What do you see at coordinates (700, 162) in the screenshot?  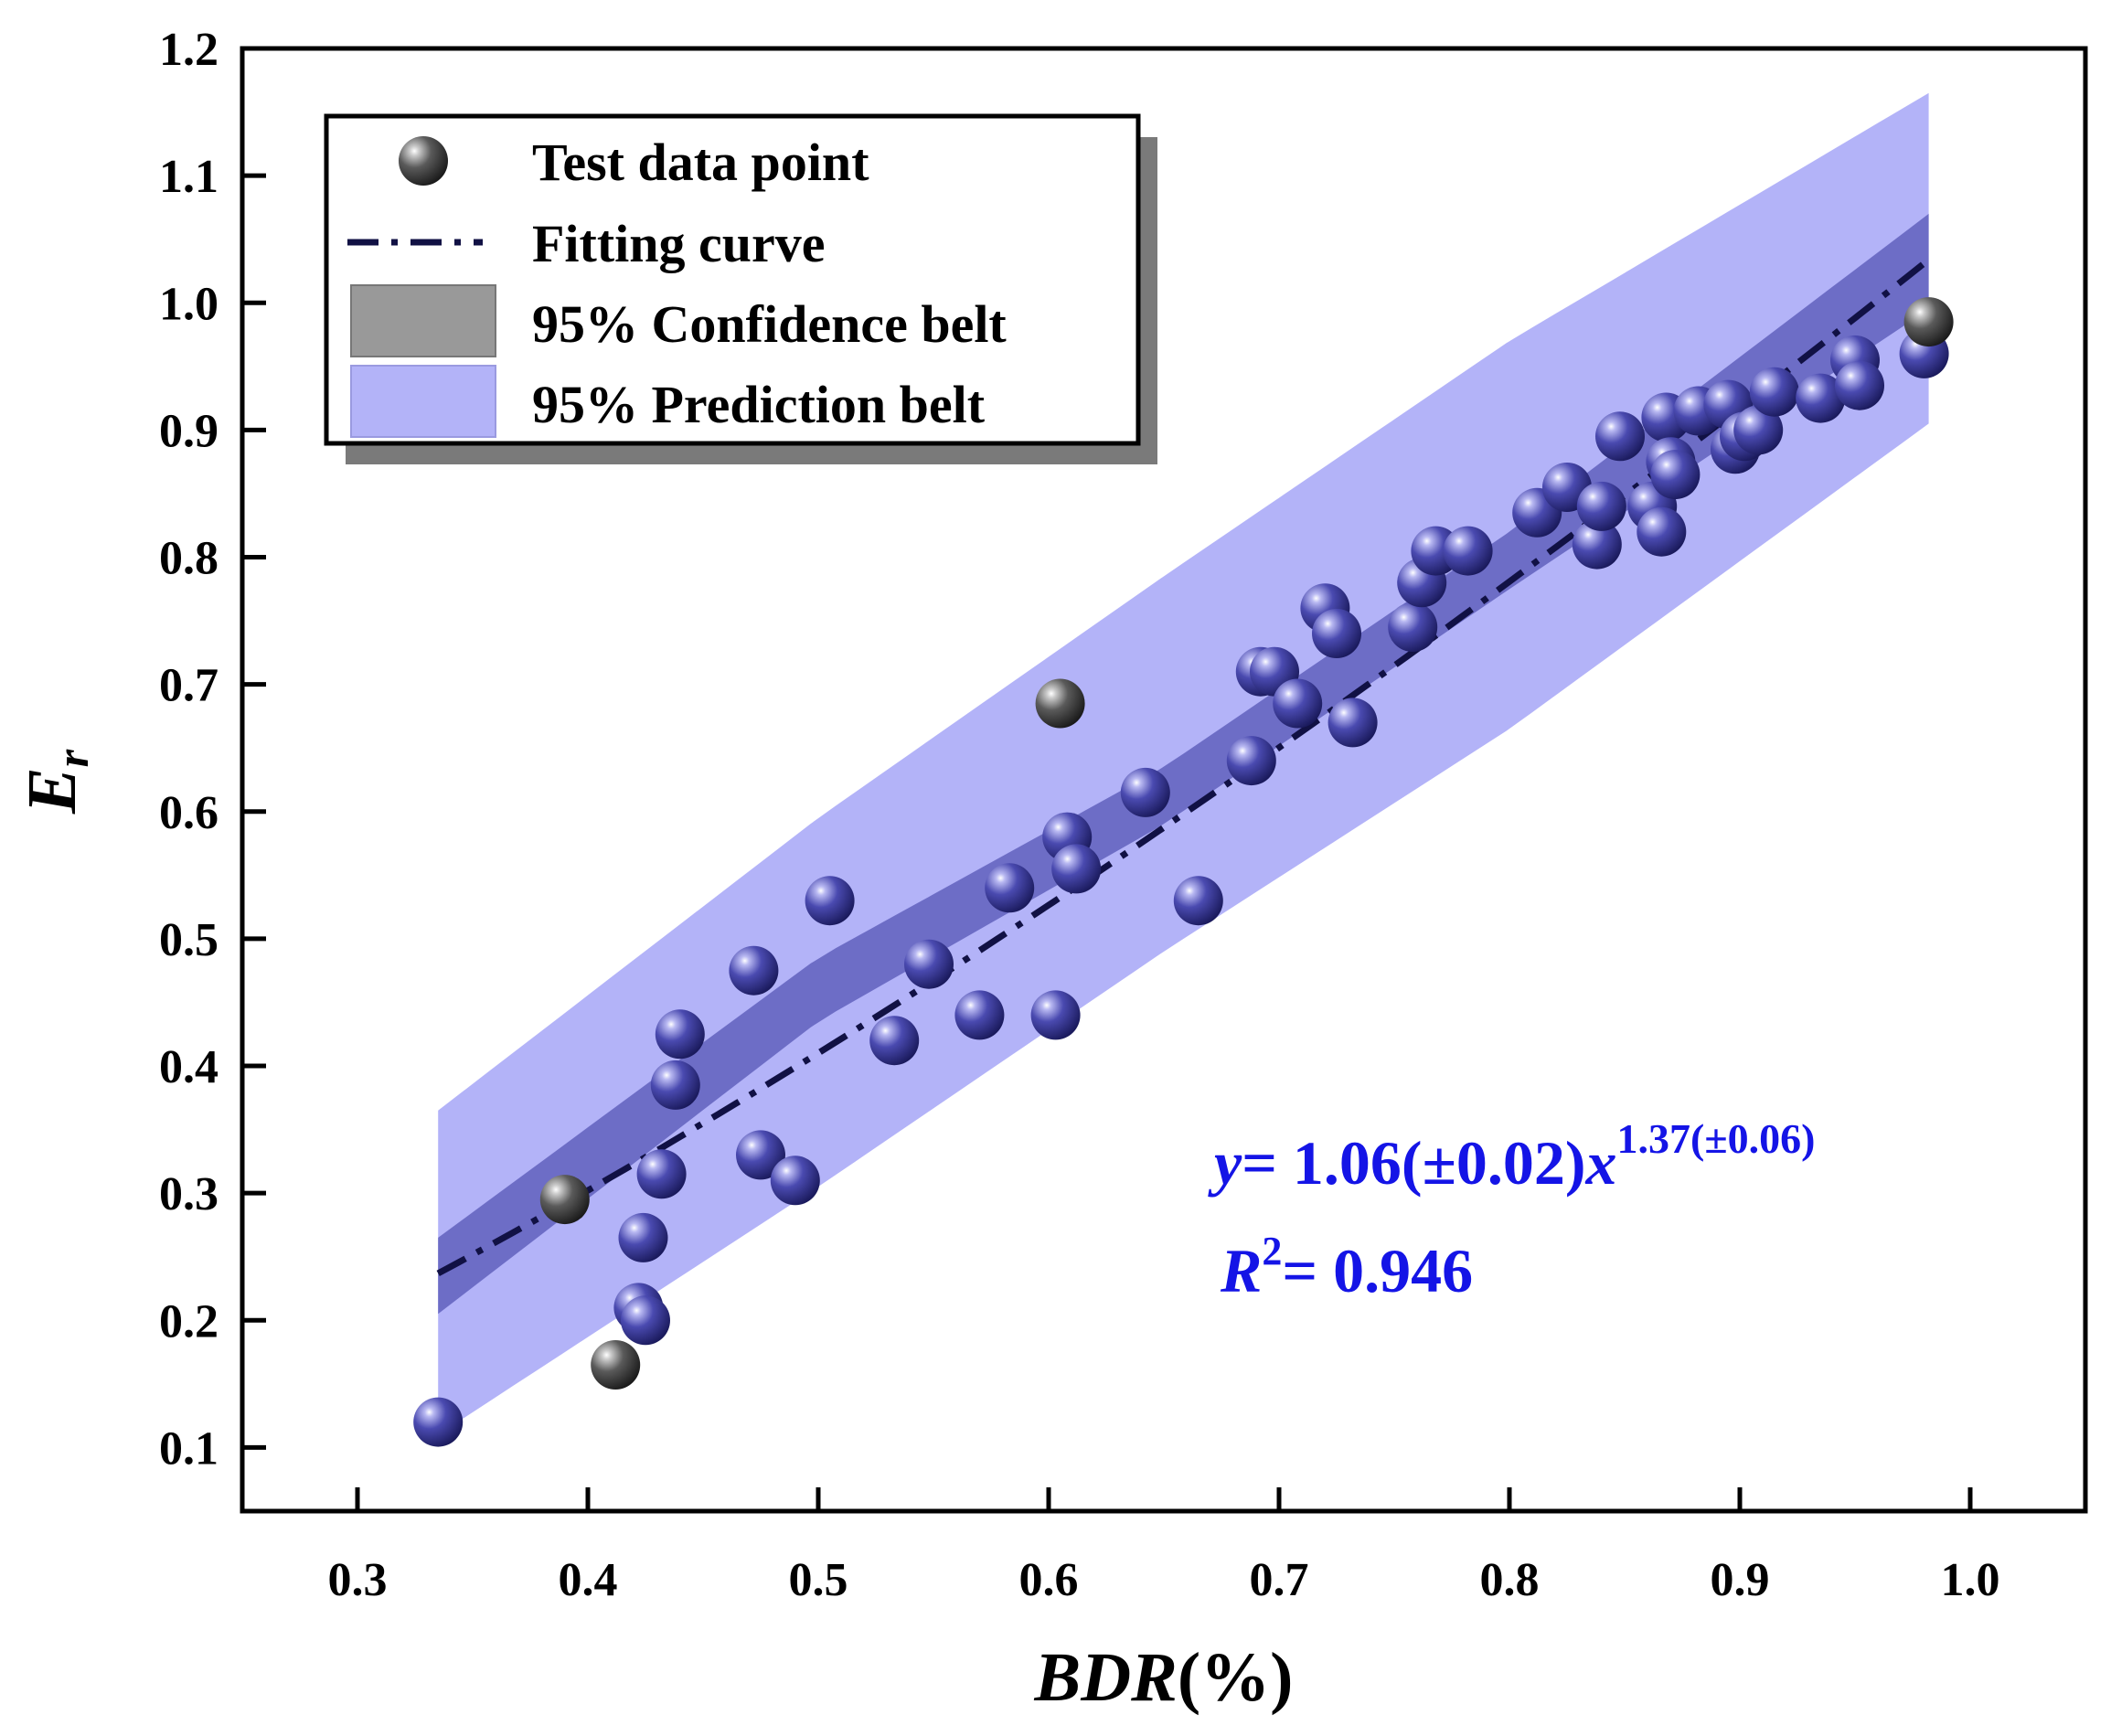 I see `legend-label-test-data: Test data point` at bounding box center [700, 162].